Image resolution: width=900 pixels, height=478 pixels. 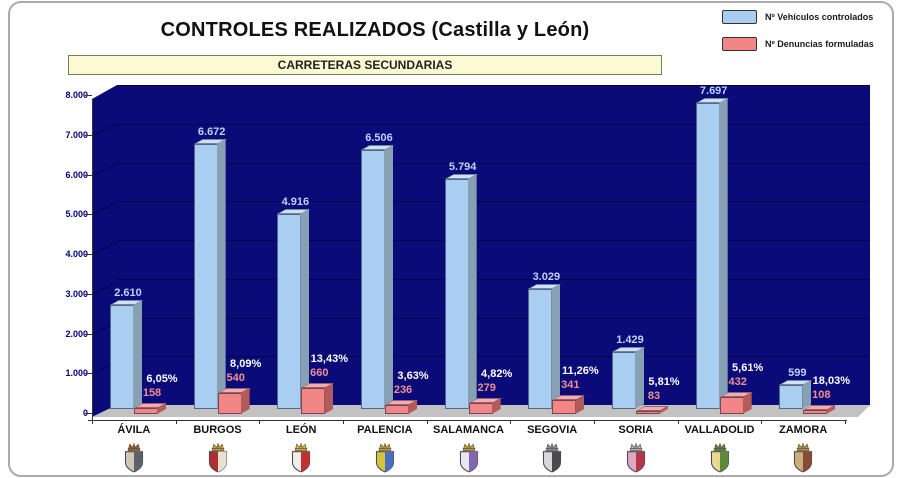 I want to click on y-axis-tick-label: 1.000, so click(x=76, y=373).